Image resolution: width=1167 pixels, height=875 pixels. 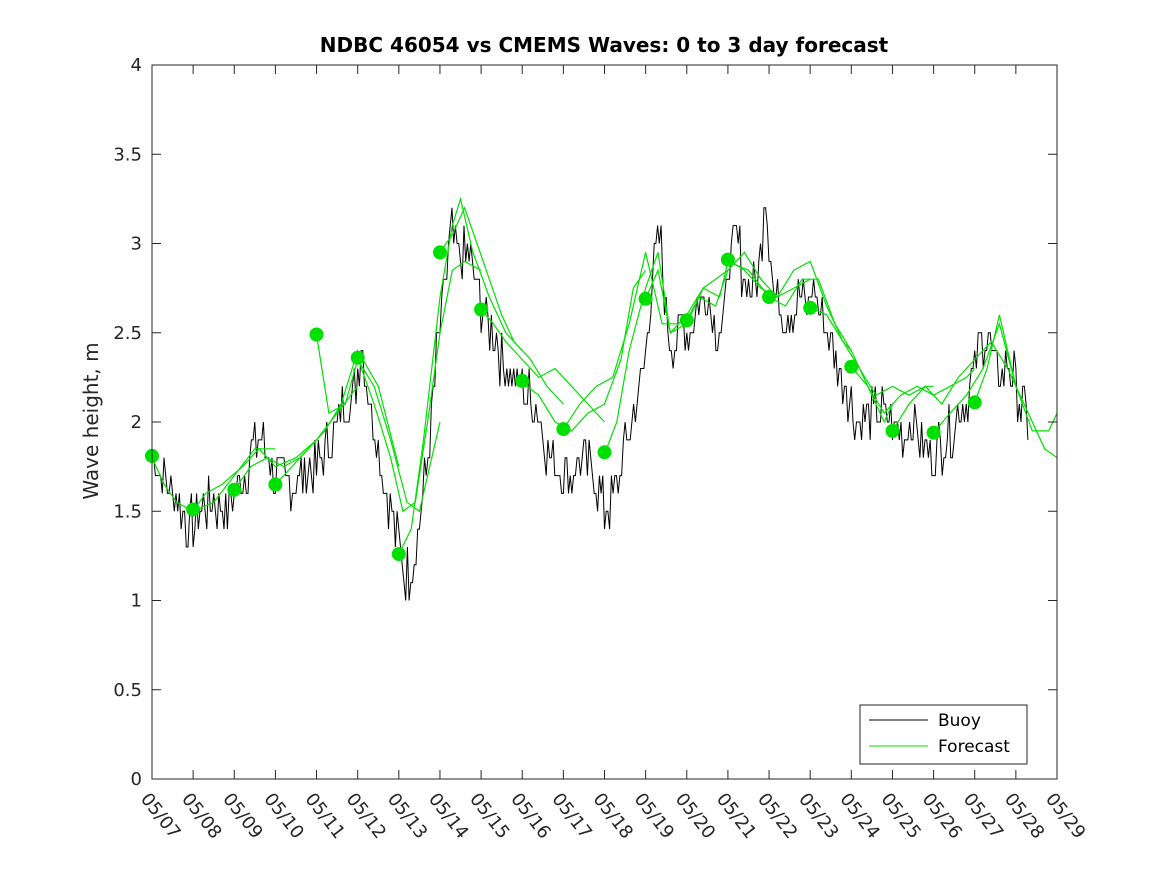 I want to click on x-tick-label: 05/09, so click(x=242, y=816).